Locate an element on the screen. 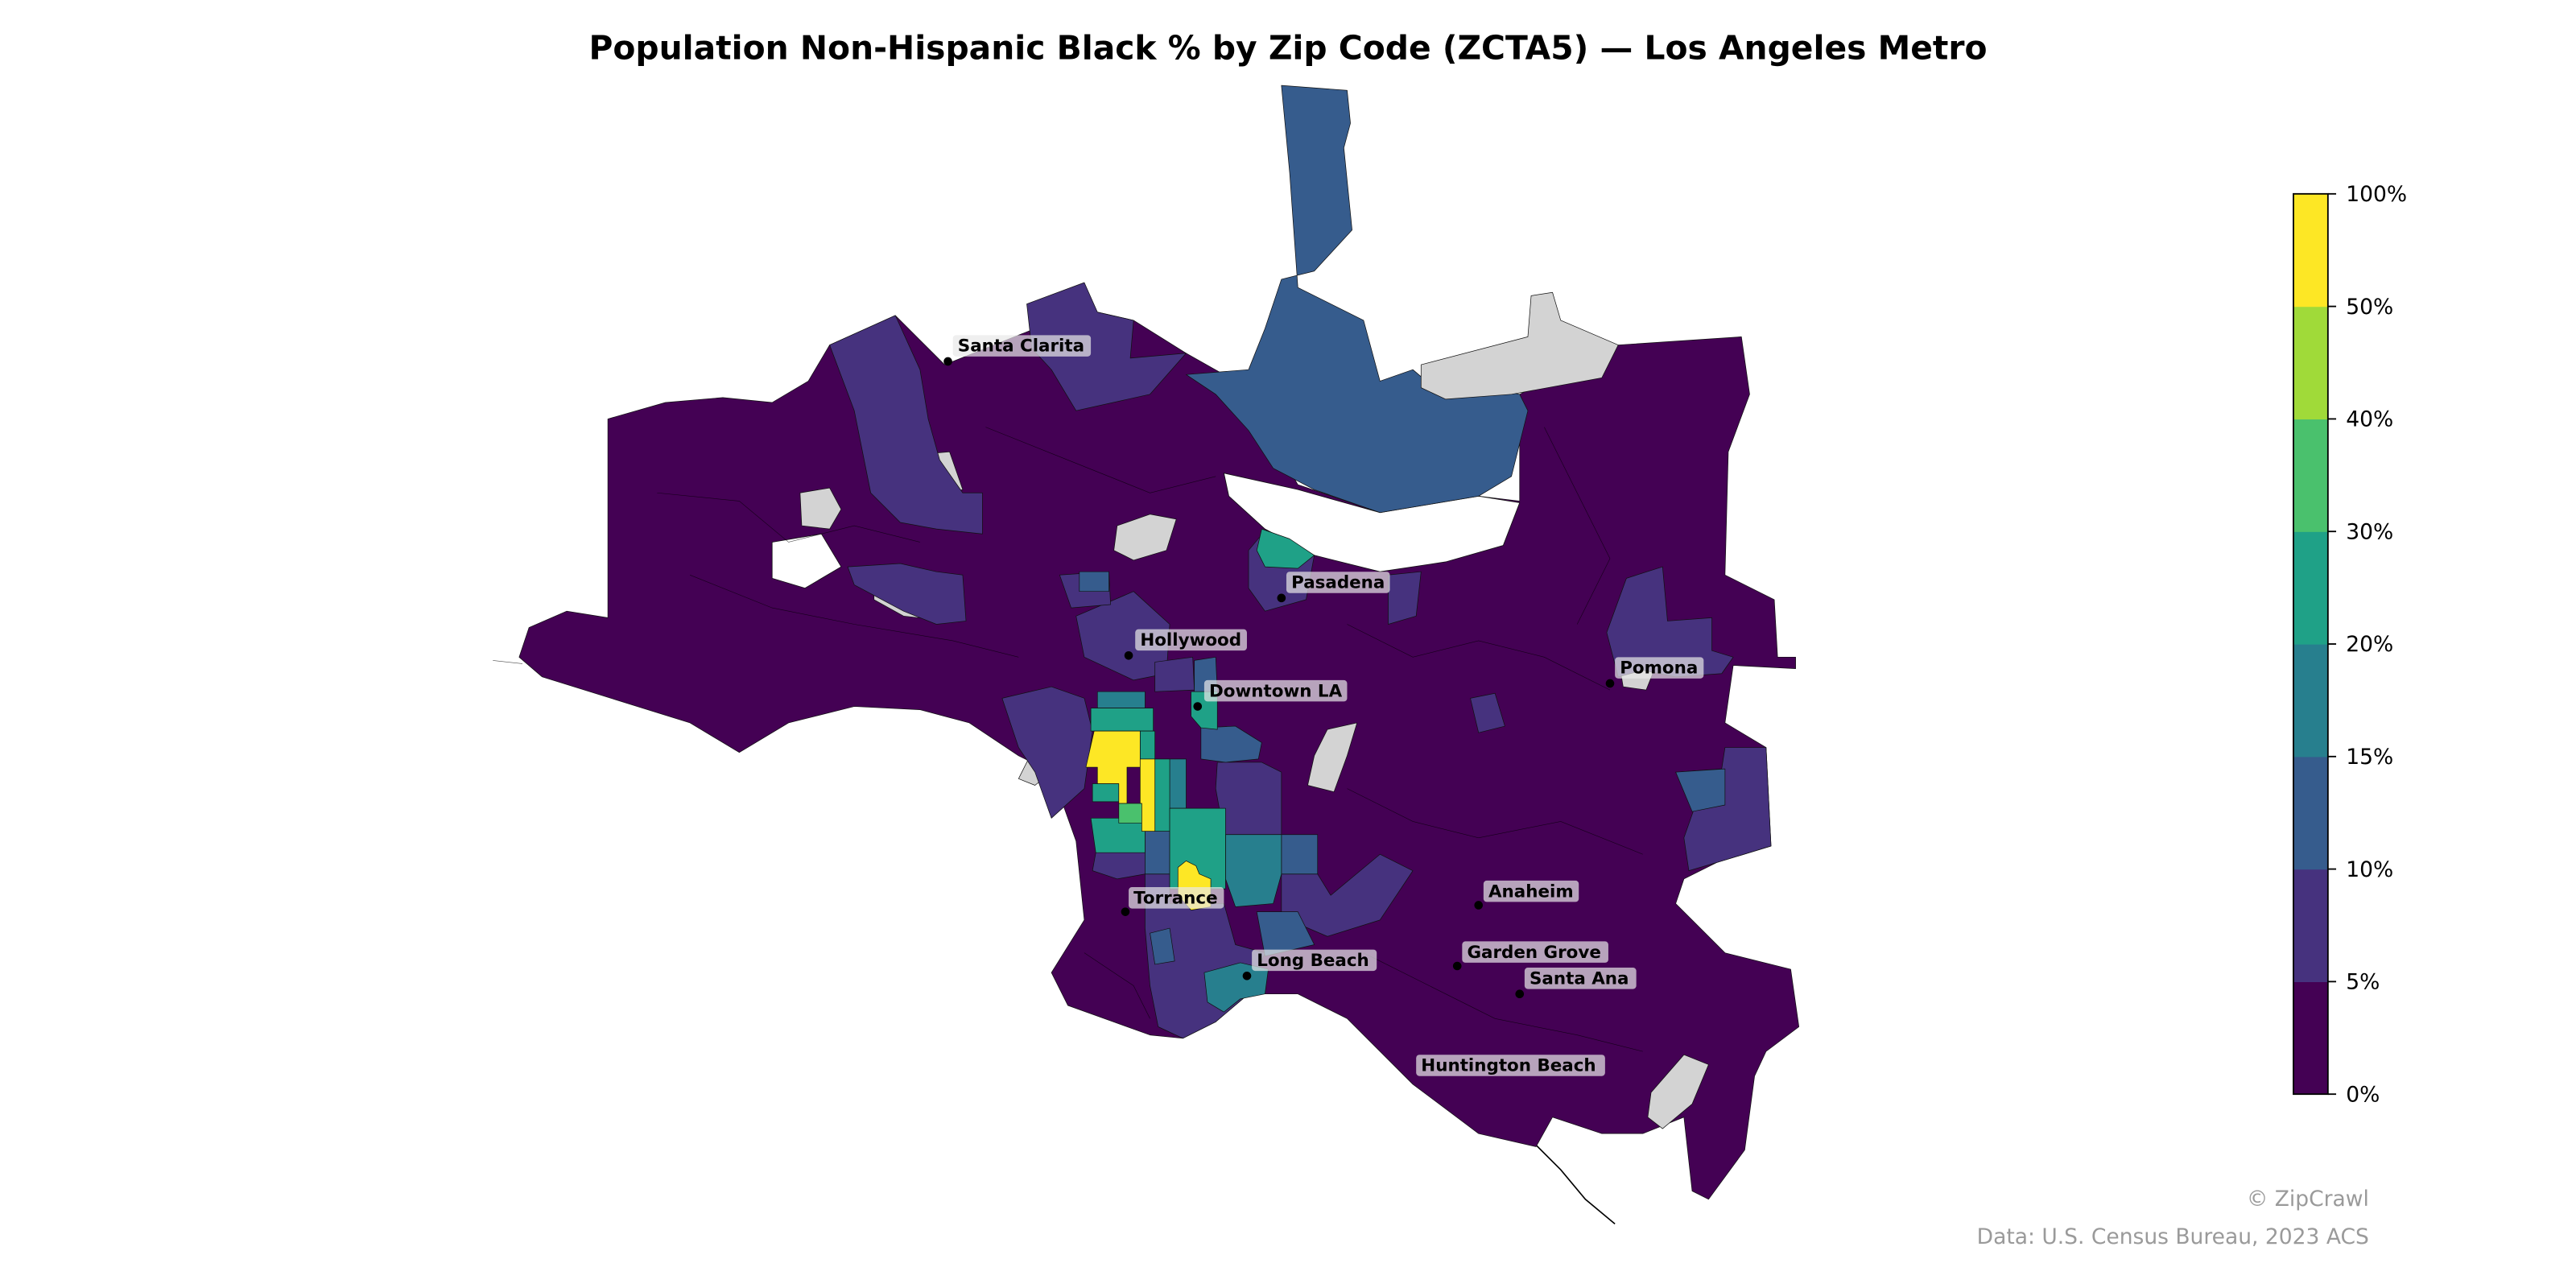  coastline-south is located at coordinates (1571, 1180).